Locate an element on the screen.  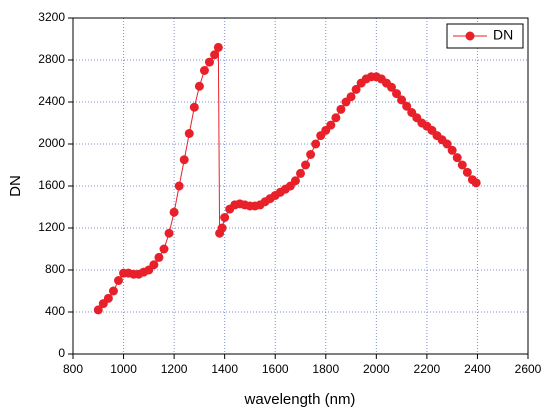
x-tick-label: 1400 is located at coordinates (224, 369).